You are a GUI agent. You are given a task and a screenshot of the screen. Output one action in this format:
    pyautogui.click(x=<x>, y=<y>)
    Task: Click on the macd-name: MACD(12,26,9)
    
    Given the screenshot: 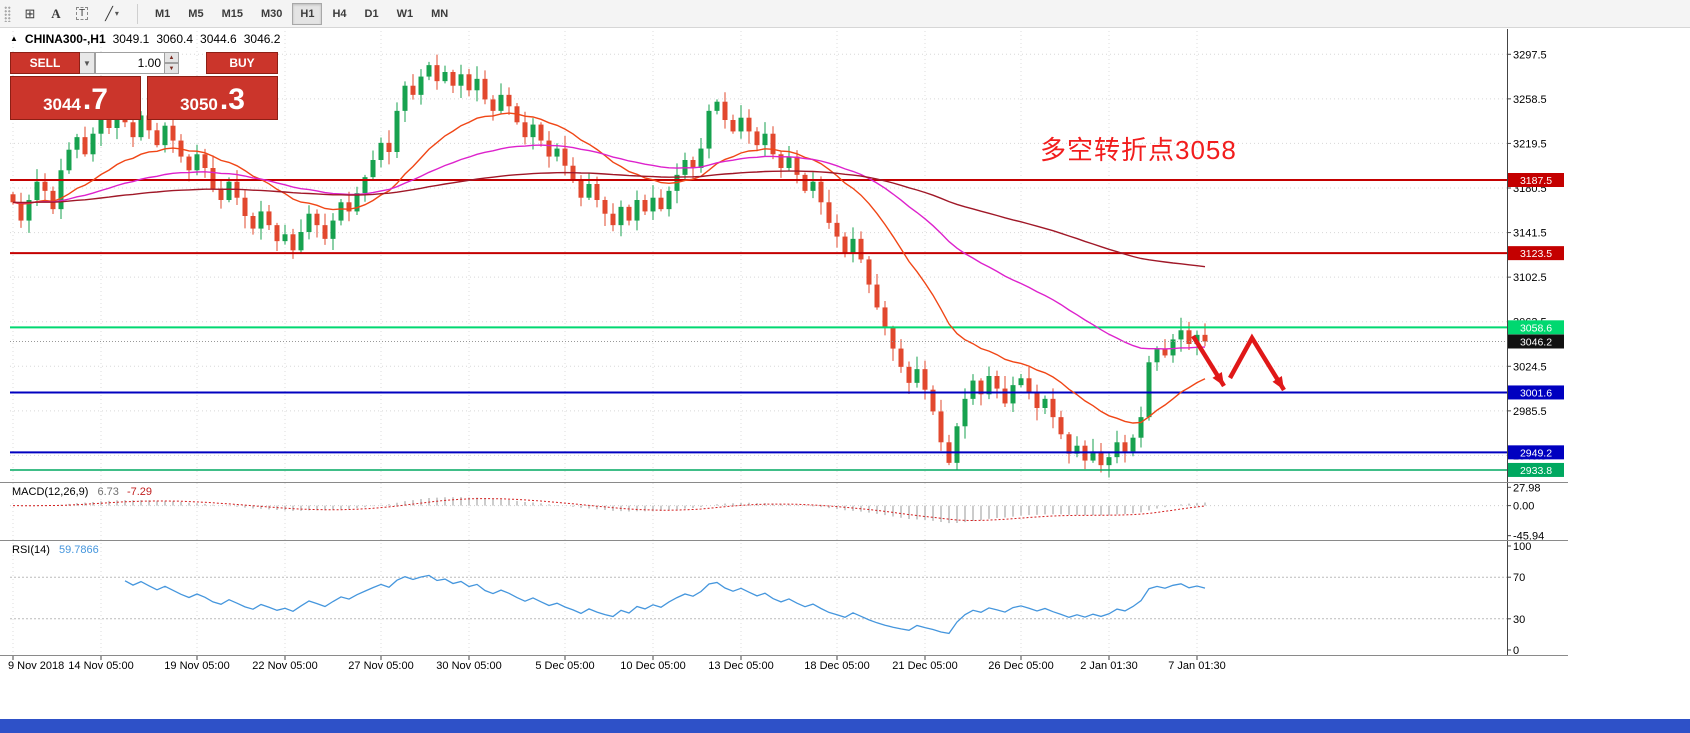 What is the action you would take?
    pyautogui.click(x=50, y=492)
    